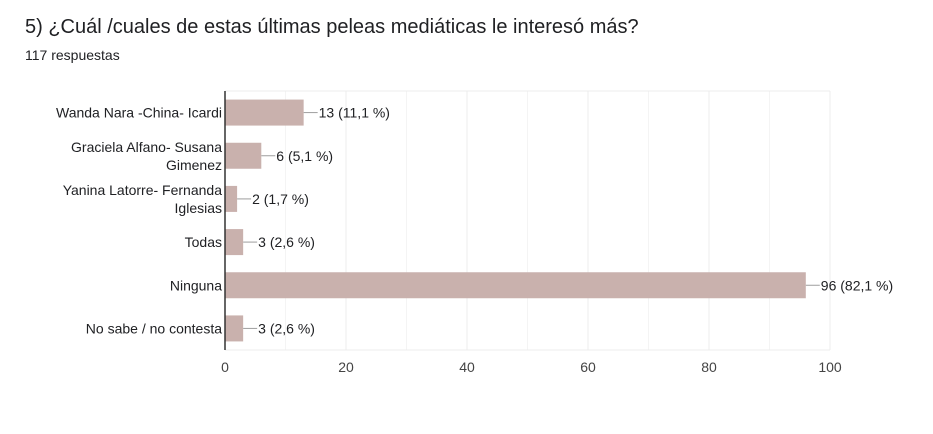 The height and width of the screenshot is (434, 933). I want to click on category-label: Graciela Alfano- Susana Gimenez, so click(146, 156).